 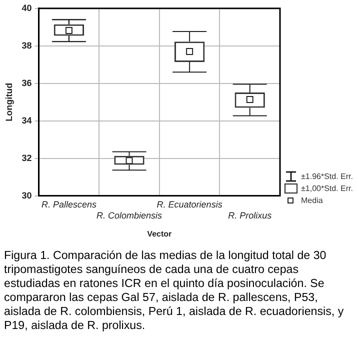 I want to click on y-axis-title: Longitud, so click(x=9, y=102).